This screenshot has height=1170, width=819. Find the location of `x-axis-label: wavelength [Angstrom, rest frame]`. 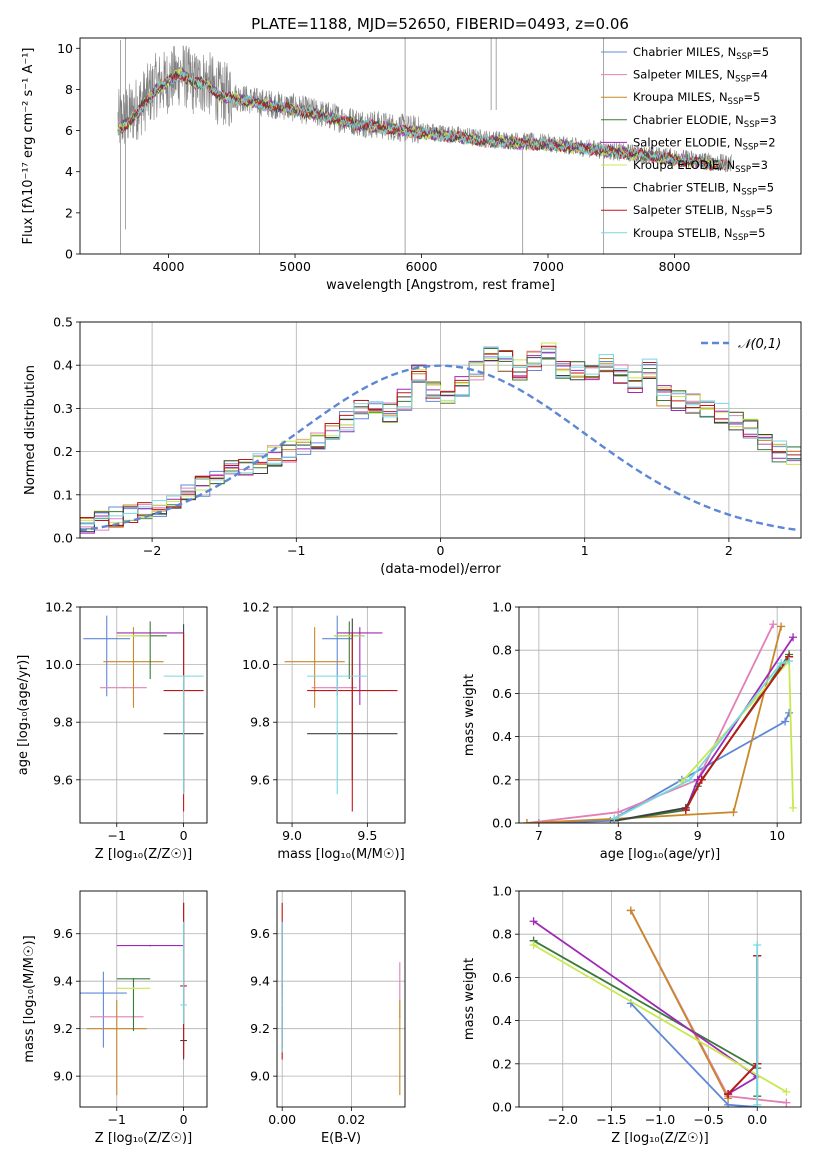

x-axis-label: wavelength [Angstrom, rest frame] is located at coordinates (440, 285).